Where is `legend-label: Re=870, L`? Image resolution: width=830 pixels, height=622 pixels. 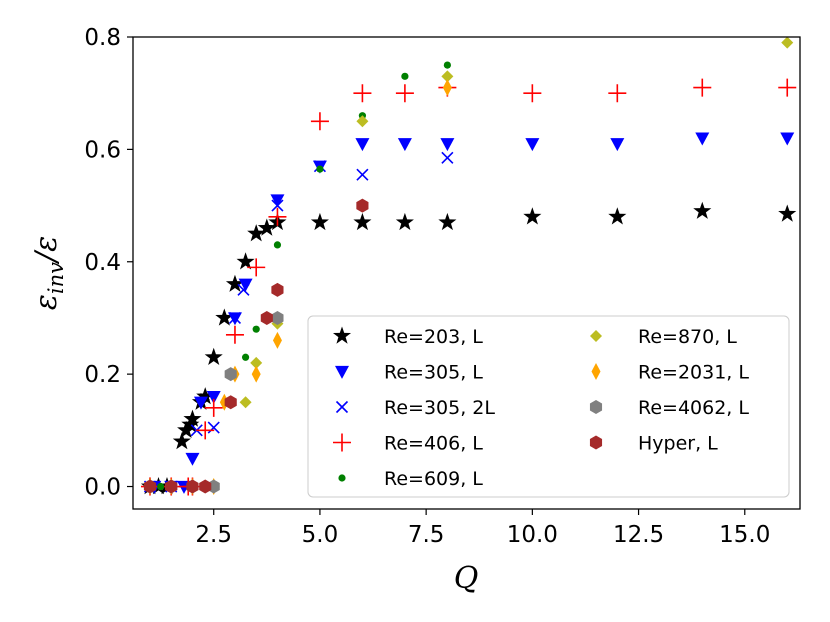 legend-label: Re=870, L is located at coordinates (687, 337).